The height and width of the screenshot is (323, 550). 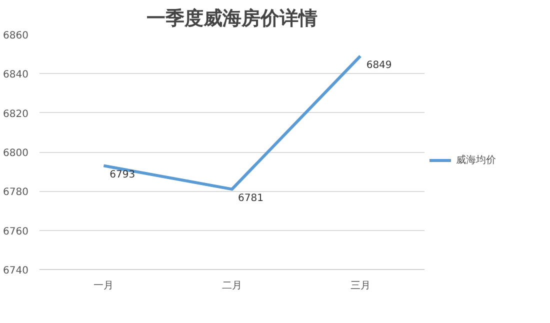 I want to click on x-tick-label: 三月, so click(x=360, y=286).